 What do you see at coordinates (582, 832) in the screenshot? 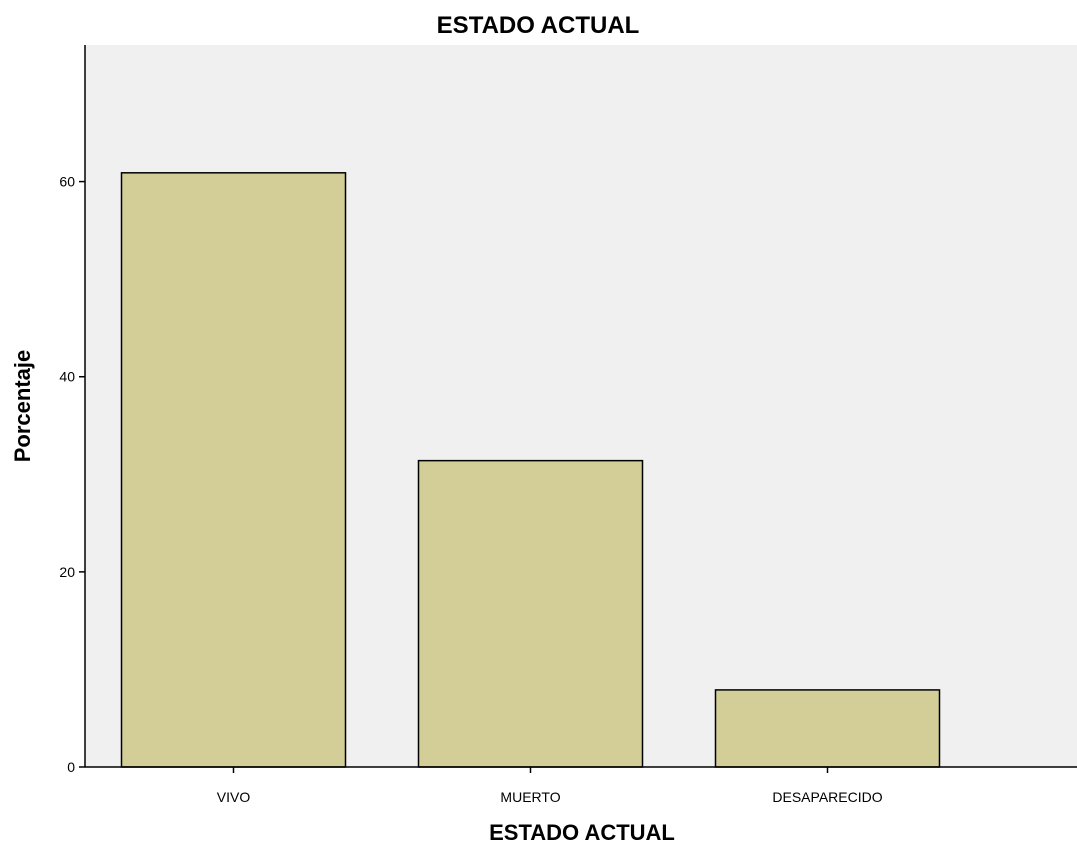
I see `x-axis-title: ESTADO ACTUAL` at bounding box center [582, 832].